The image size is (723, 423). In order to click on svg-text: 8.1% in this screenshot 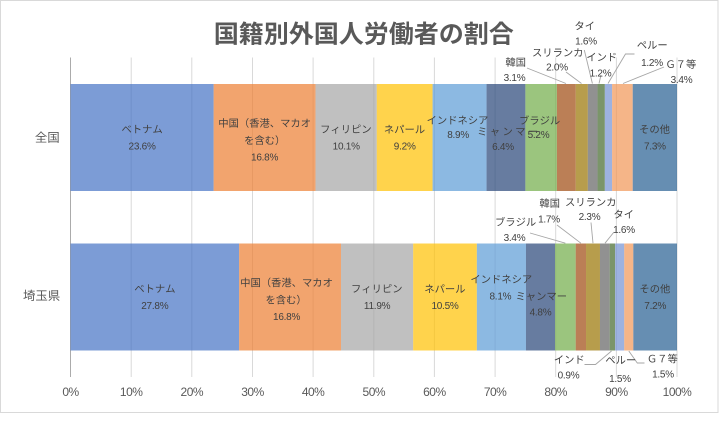, I will do `click(501, 297)`.